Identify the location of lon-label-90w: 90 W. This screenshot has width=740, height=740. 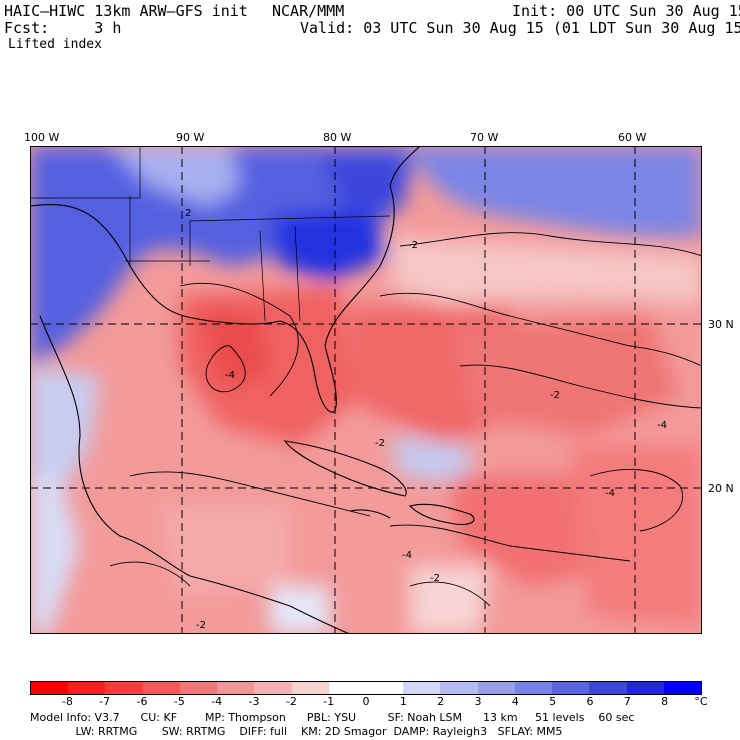
(190, 137).